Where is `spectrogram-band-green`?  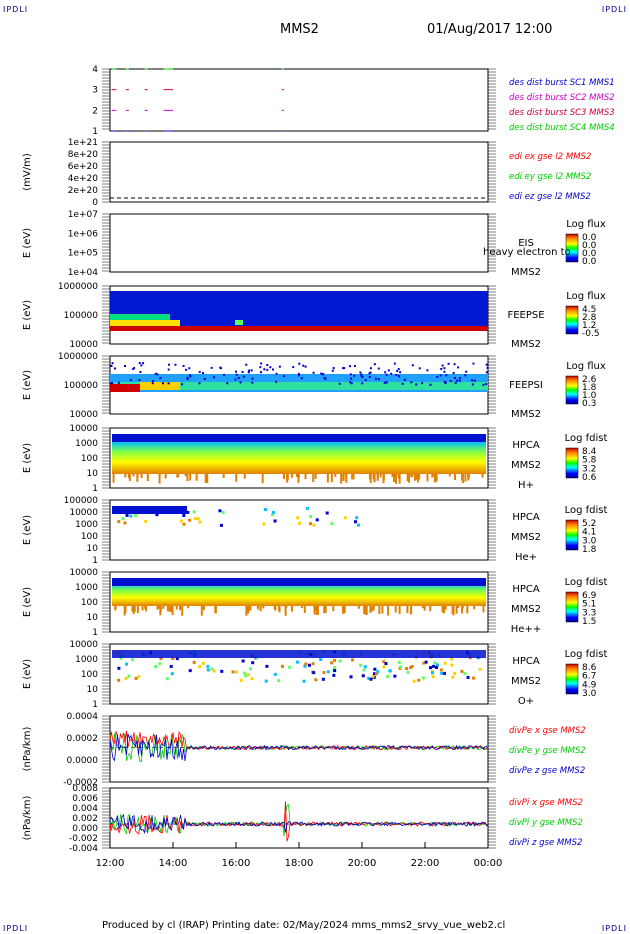
spectrogram-band-green is located at coordinates (140, 317).